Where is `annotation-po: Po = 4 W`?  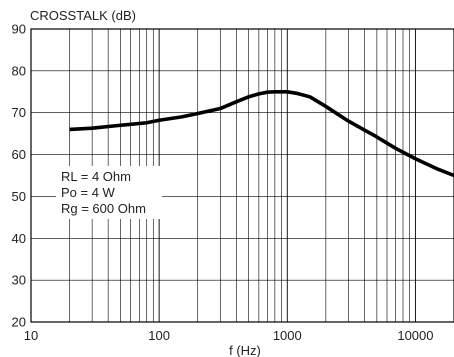 annotation-po: Po = 4 W is located at coordinates (88, 192).